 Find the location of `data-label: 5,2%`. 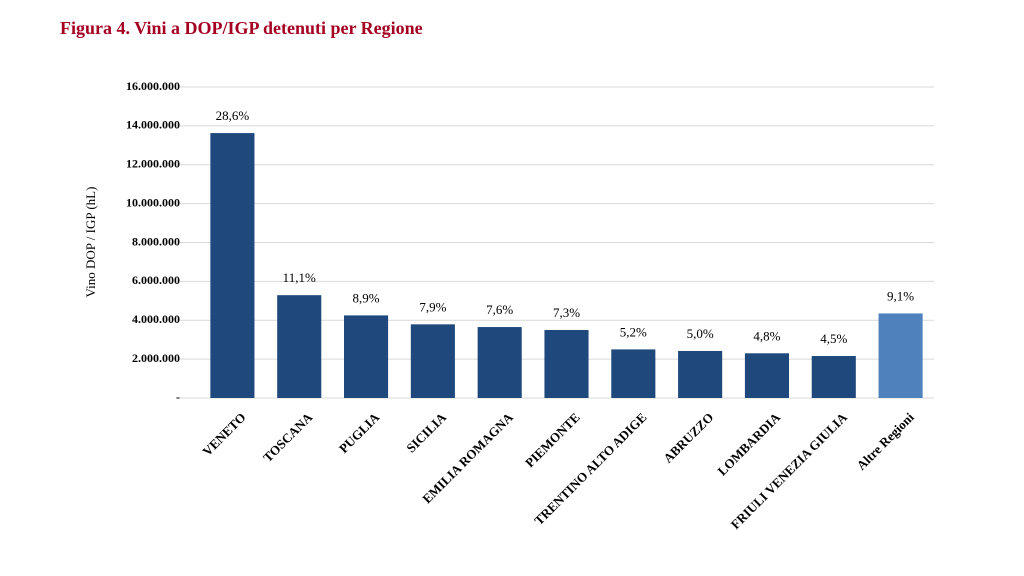

data-label: 5,2% is located at coordinates (633, 331).